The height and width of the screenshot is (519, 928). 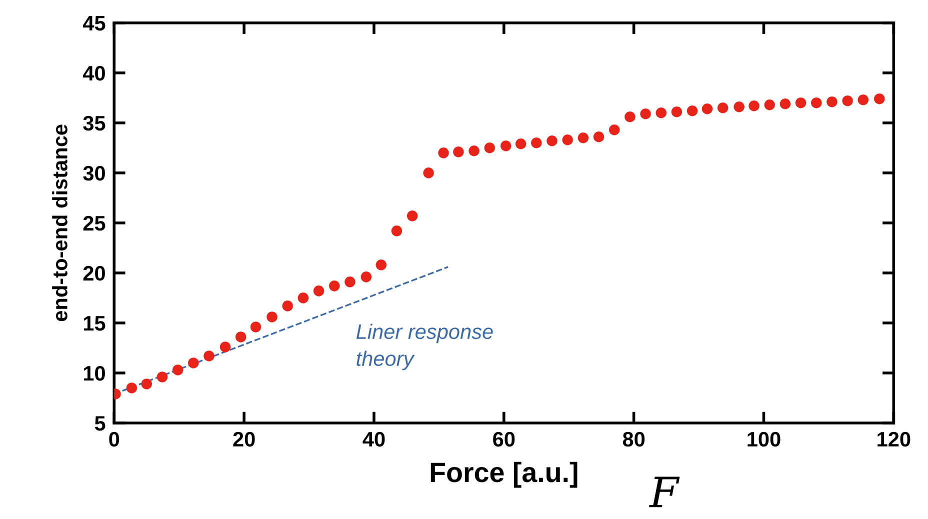 What do you see at coordinates (94, 373) in the screenshot?
I see `y-tick-label: 10` at bounding box center [94, 373].